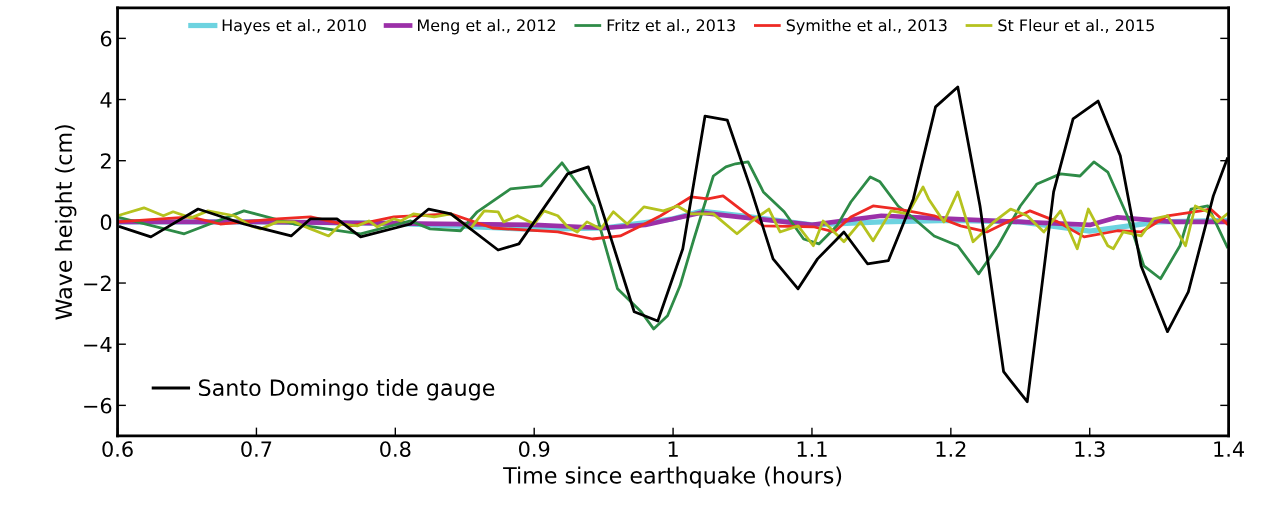 This screenshot has width=1264, height=519. I want to click on x-tick-label: 1.1, so click(812, 449).